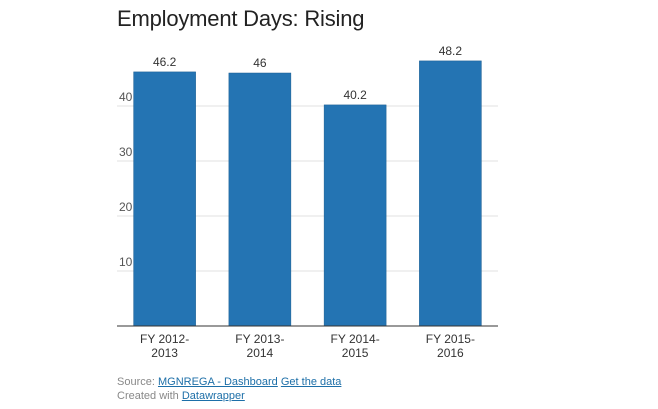 The width and height of the screenshot is (658, 409). What do you see at coordinates (165, 62) in the screenshot?
I see `bar-value-label: 46.2` at bounding box center [165, 62].